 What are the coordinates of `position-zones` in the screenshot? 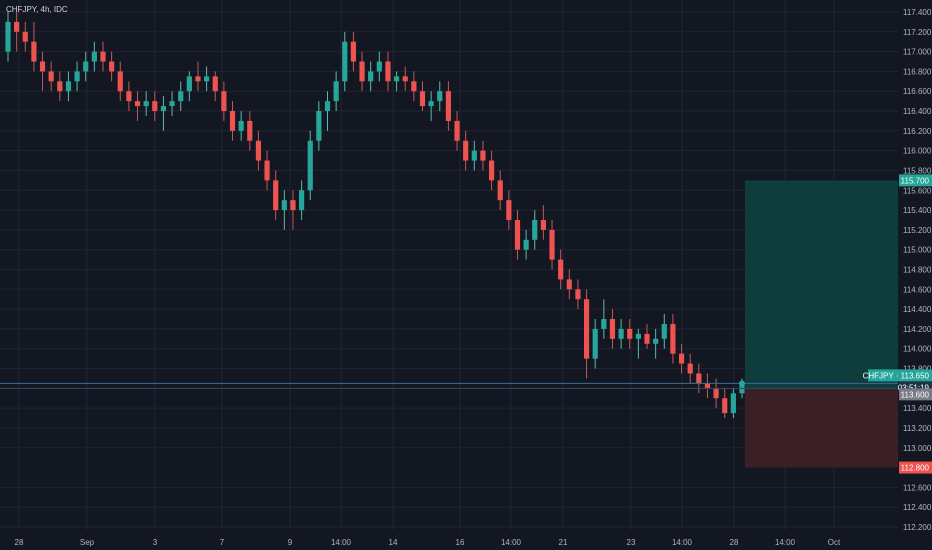 It's located at (821, 324).